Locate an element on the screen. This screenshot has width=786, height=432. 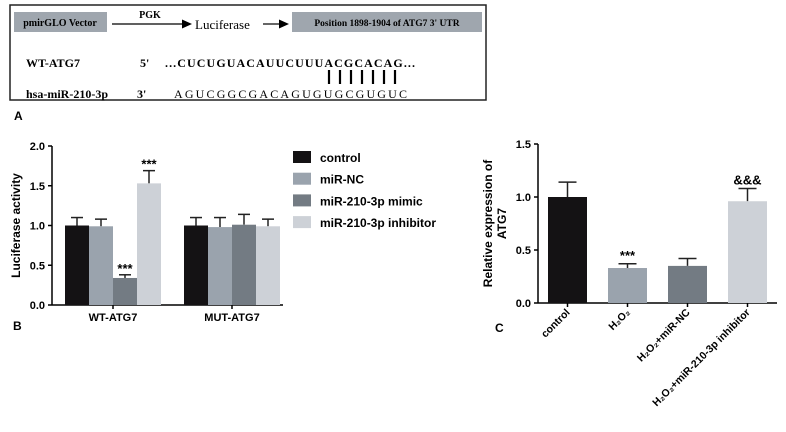
legend-label: miR-NC is located at coordinates (342, 180).